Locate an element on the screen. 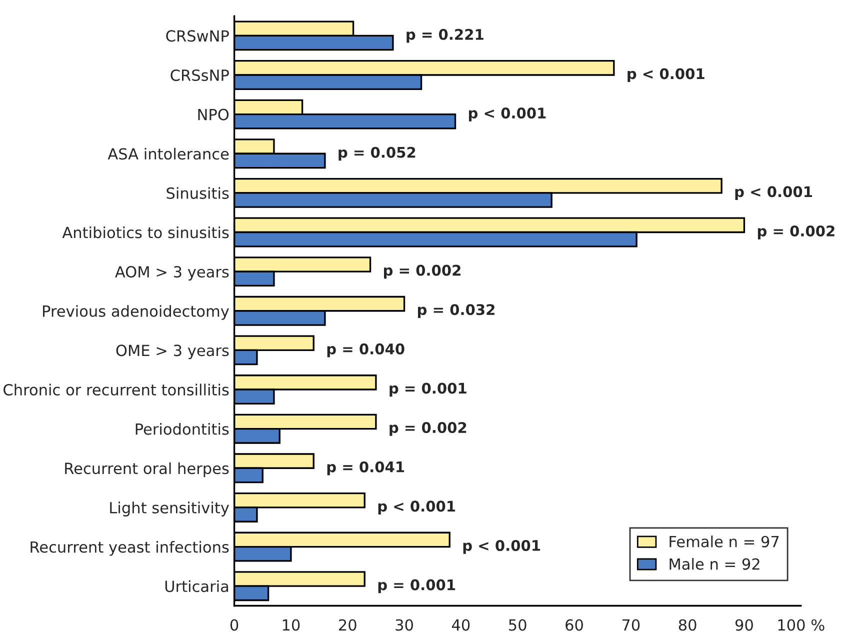 The width and height of the screenshot is (852, 641). y-tick-label: Previous adenoidectomy is located at coordinates (136, 312).